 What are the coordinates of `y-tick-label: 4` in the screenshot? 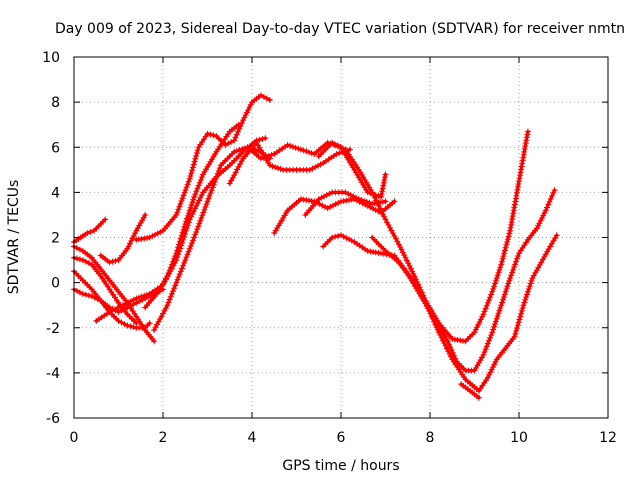 It's located at (55, 193).